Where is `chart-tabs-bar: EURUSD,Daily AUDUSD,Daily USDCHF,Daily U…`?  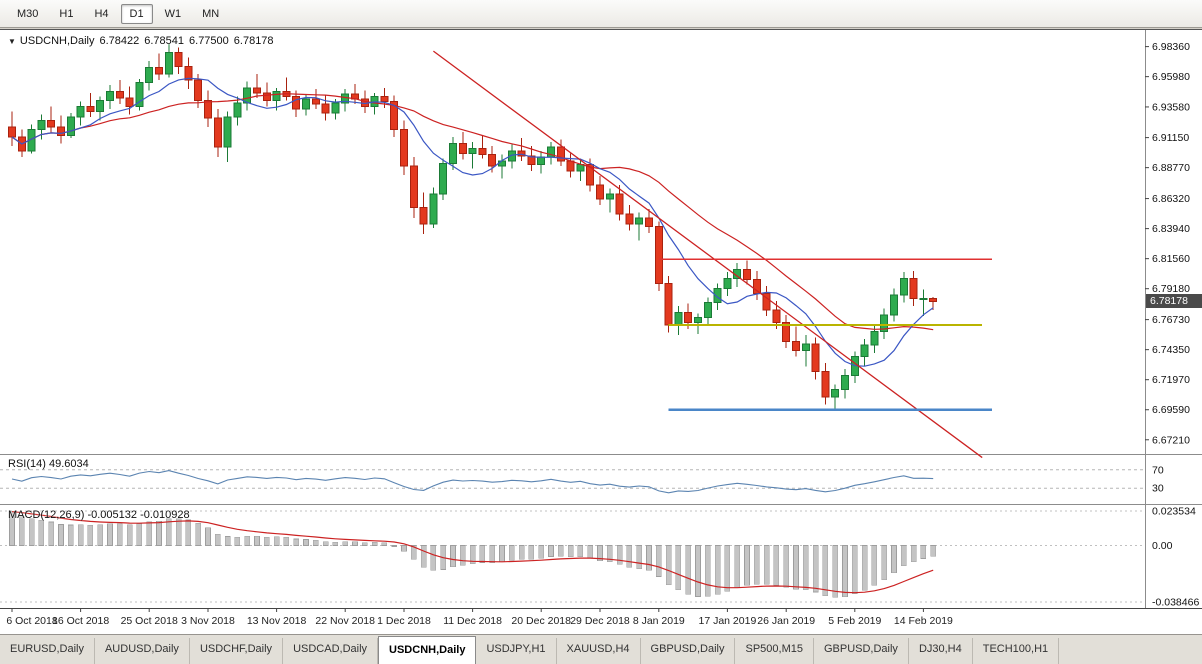 chart-tabs-bar: EURUSD,Daily AUDUSD,Daily USDCHF,Daily U… is located at coordinates (601, 649).